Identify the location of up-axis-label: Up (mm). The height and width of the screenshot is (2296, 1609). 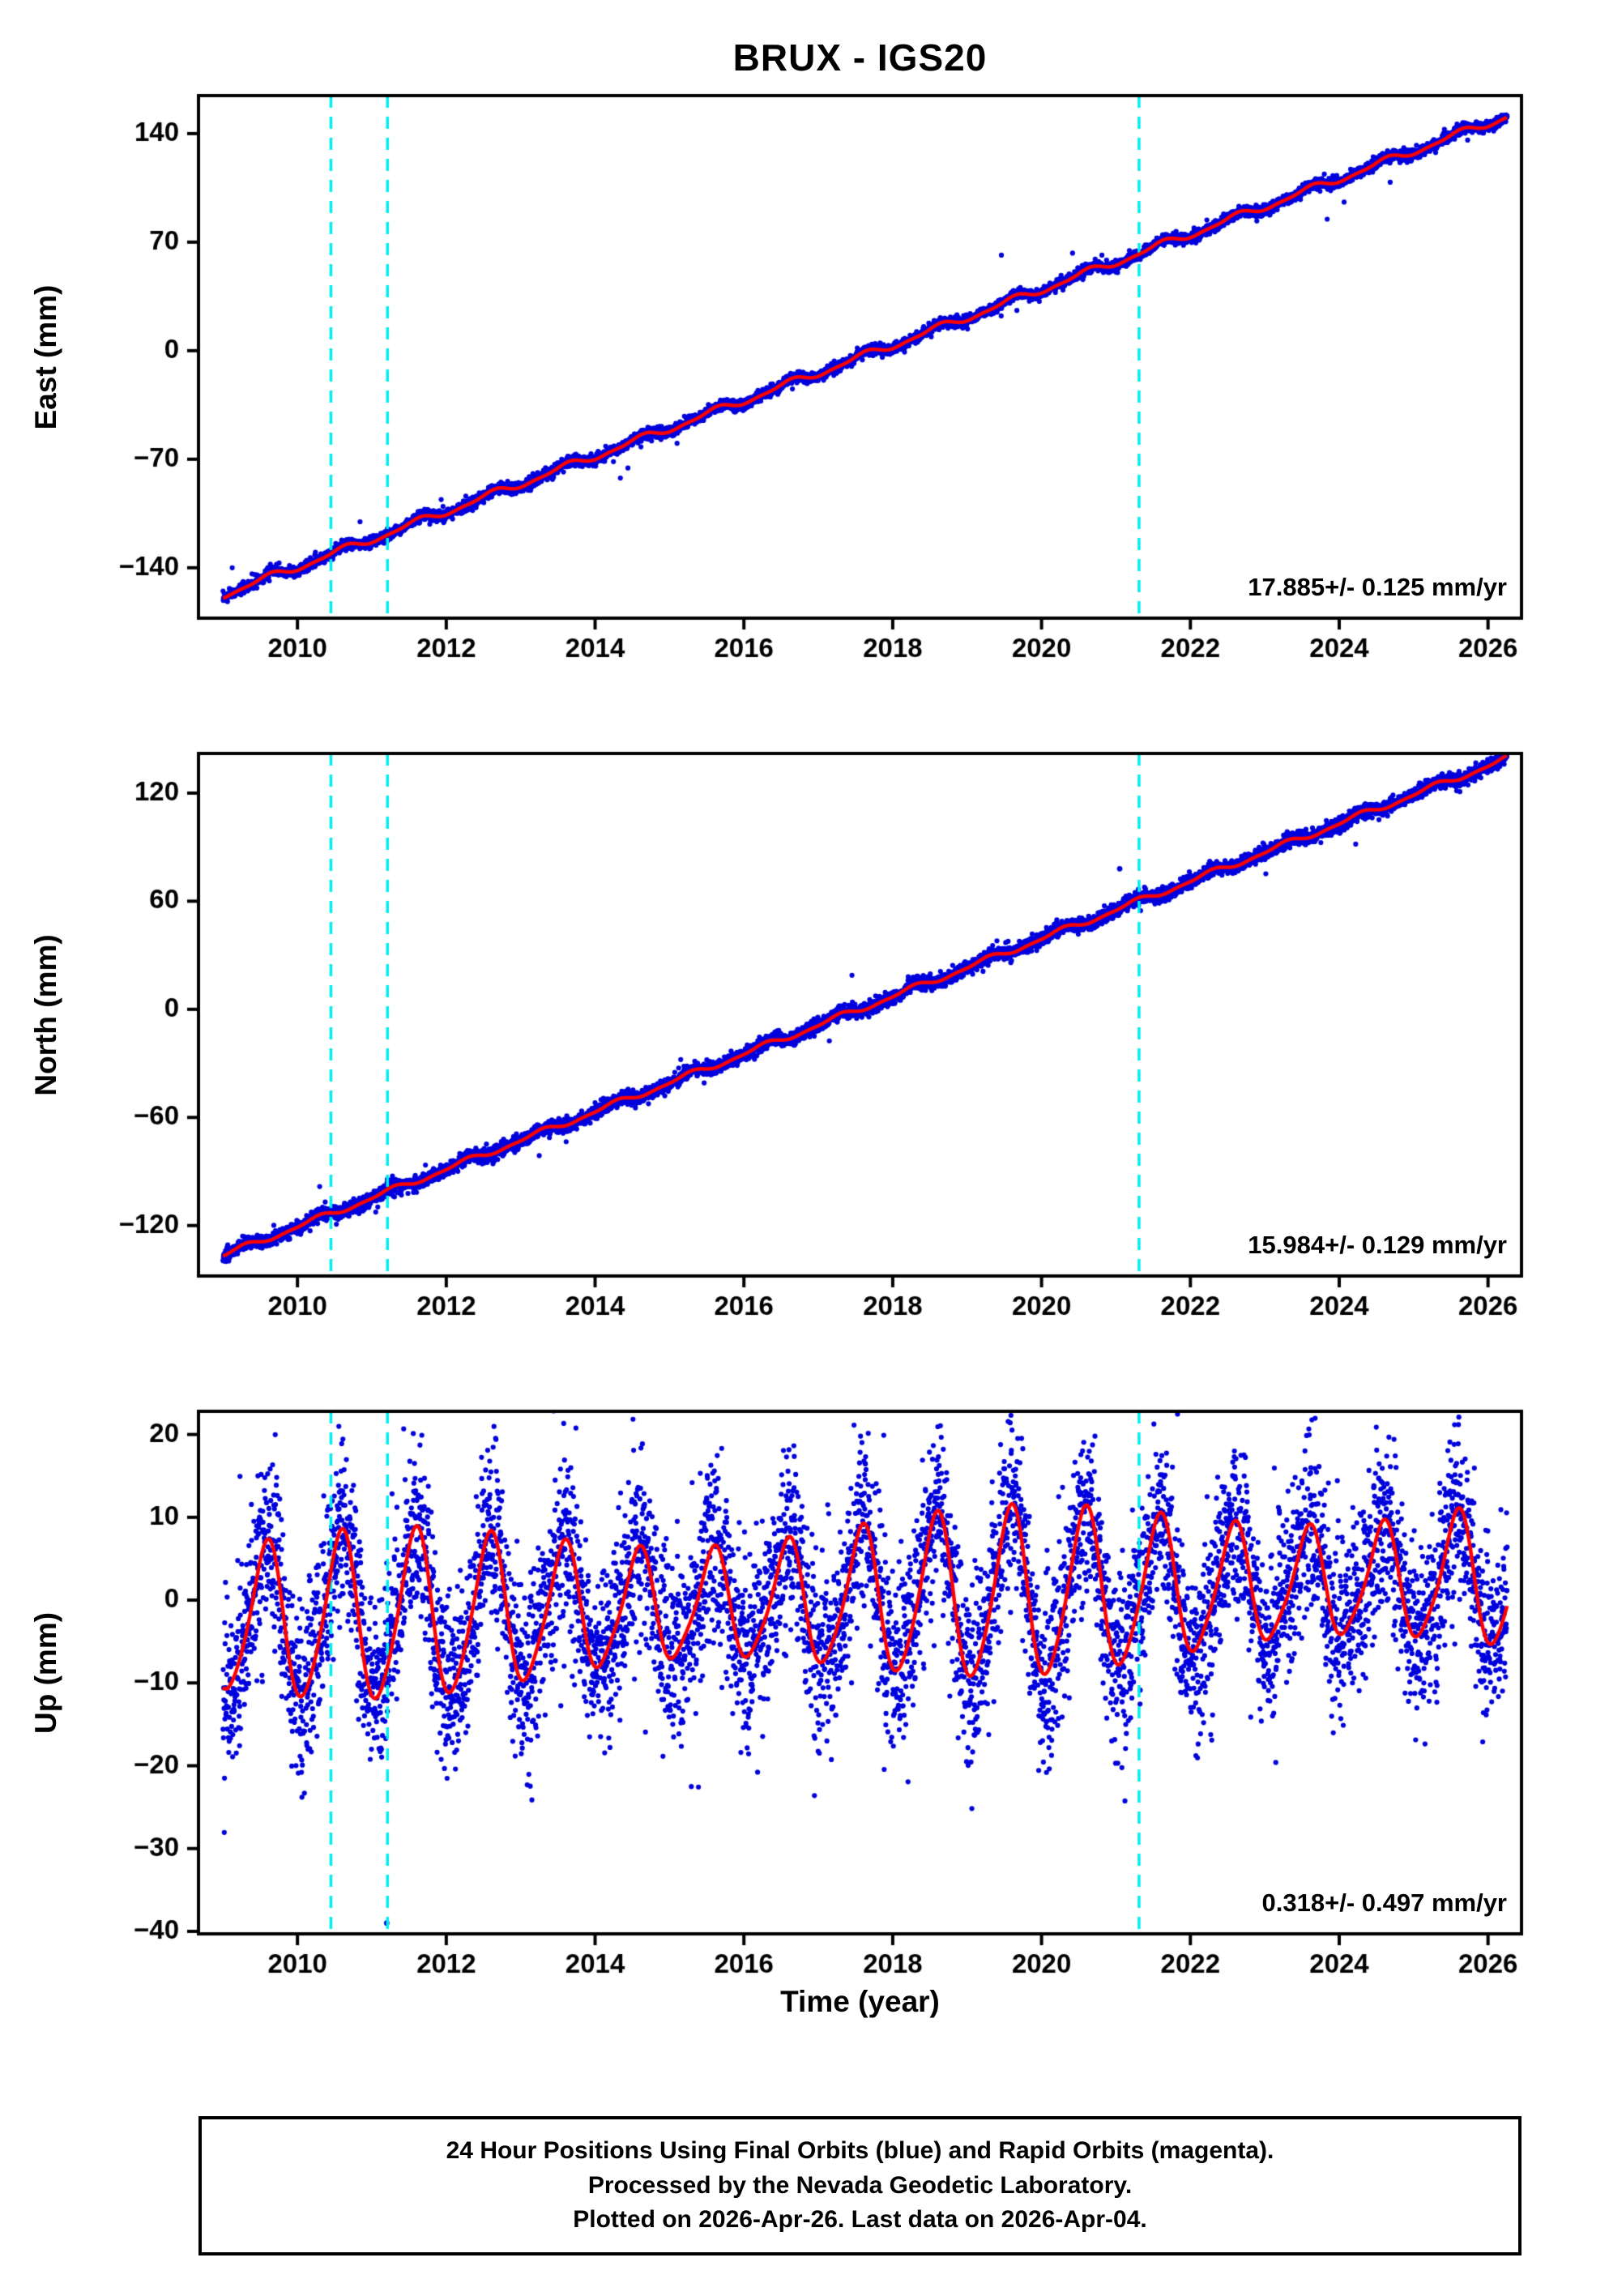
(45, 1673).